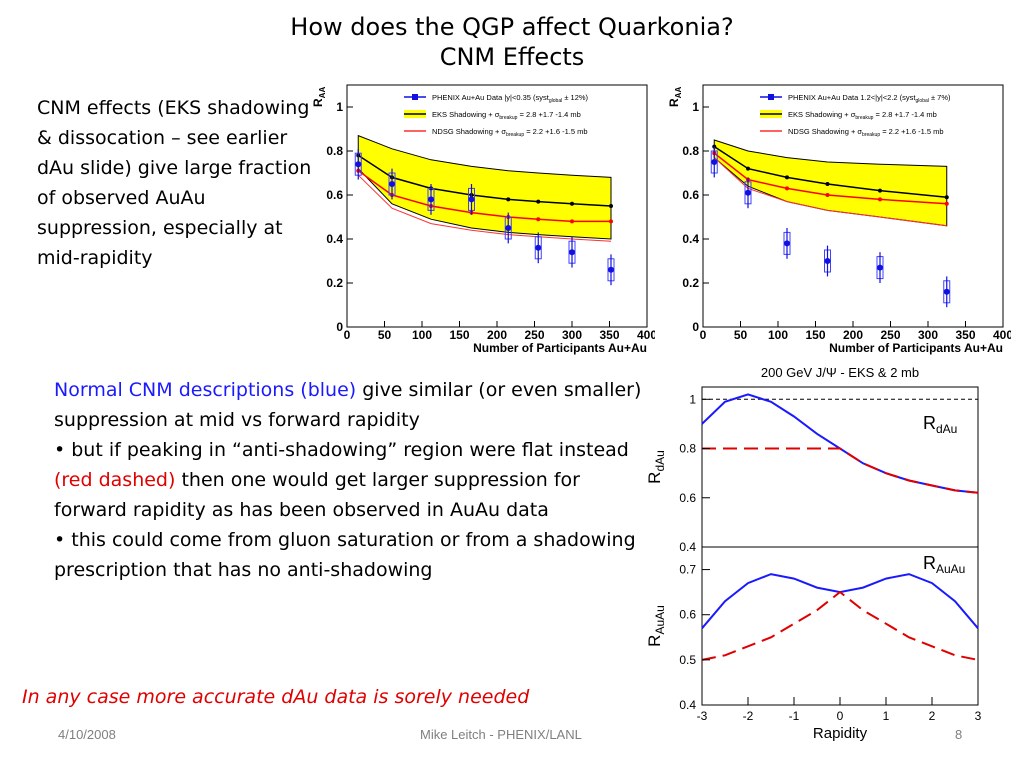 The width and height of the screenshot is (1024, 768). Describe the element at coordinates (459, 335) in the screenshot. I see `x-tick-label: 150` at that location.